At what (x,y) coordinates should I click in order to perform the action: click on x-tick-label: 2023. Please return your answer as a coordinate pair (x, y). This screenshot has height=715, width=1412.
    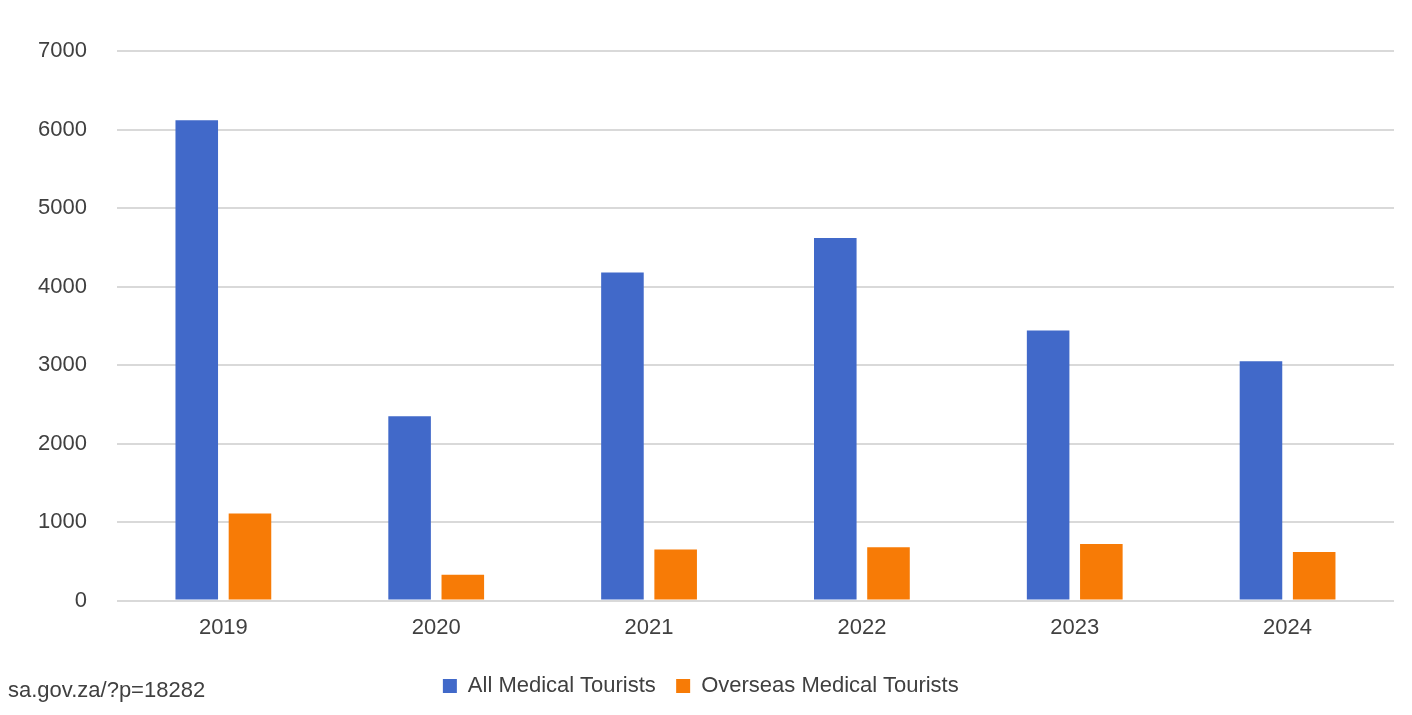
    Looking at the image, I should click on (1075, 626).